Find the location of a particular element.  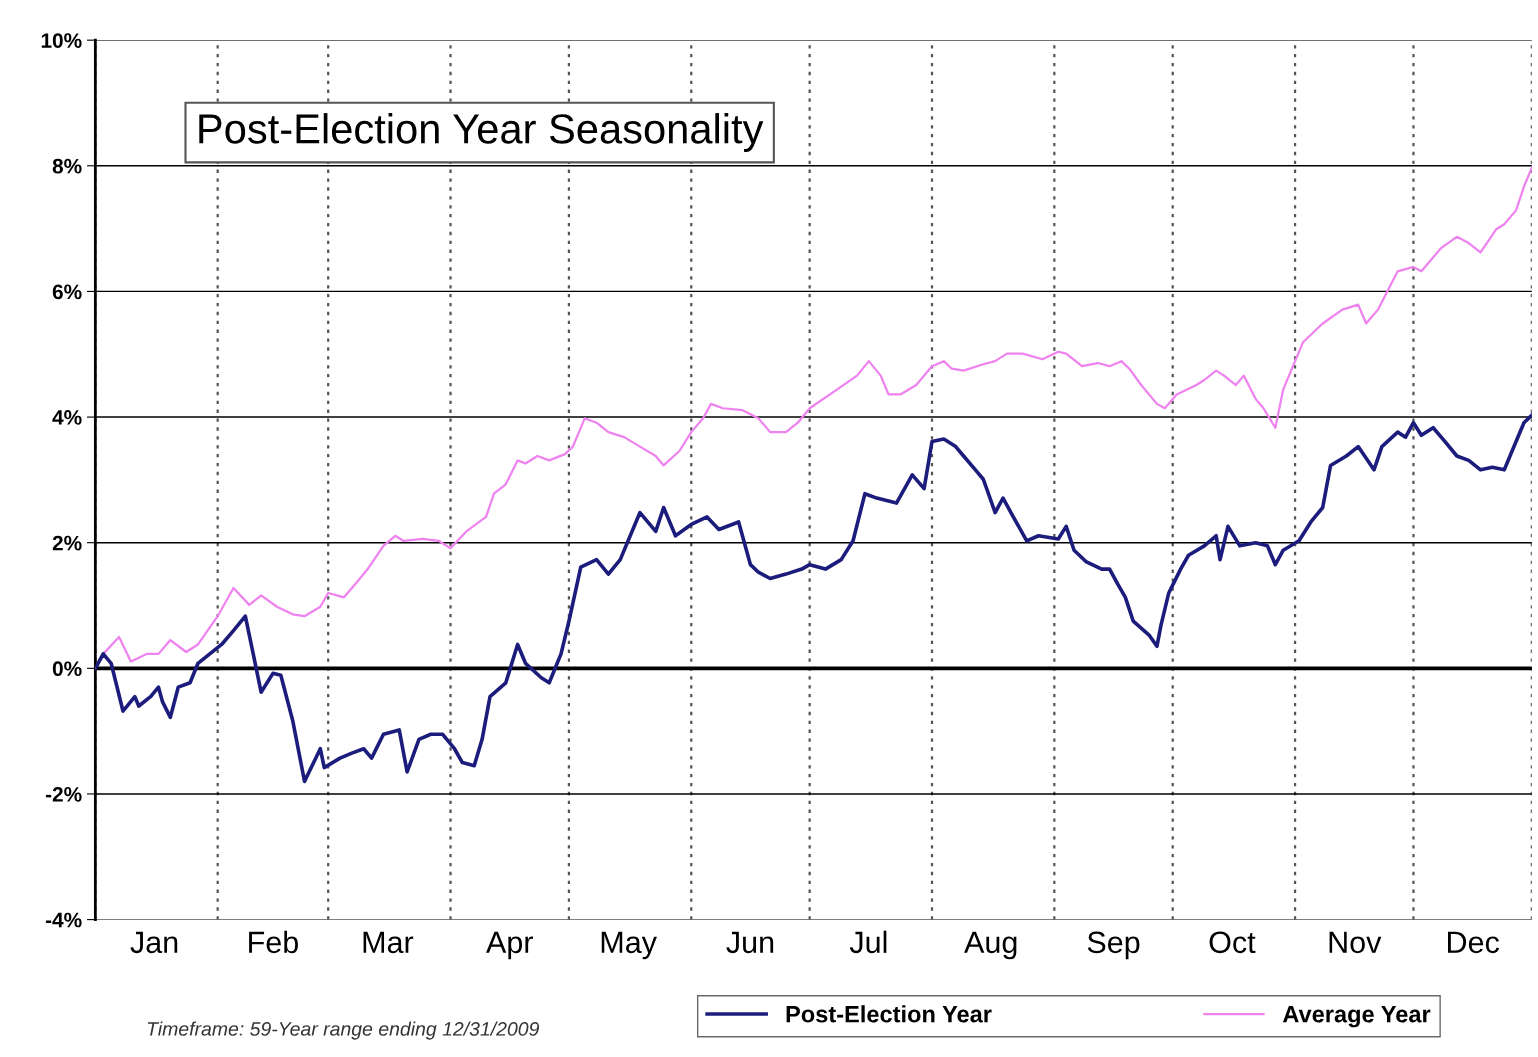

text: Timeframe: 59-Year range ending 12/31/2009 is located at coordinates (343, 1030).